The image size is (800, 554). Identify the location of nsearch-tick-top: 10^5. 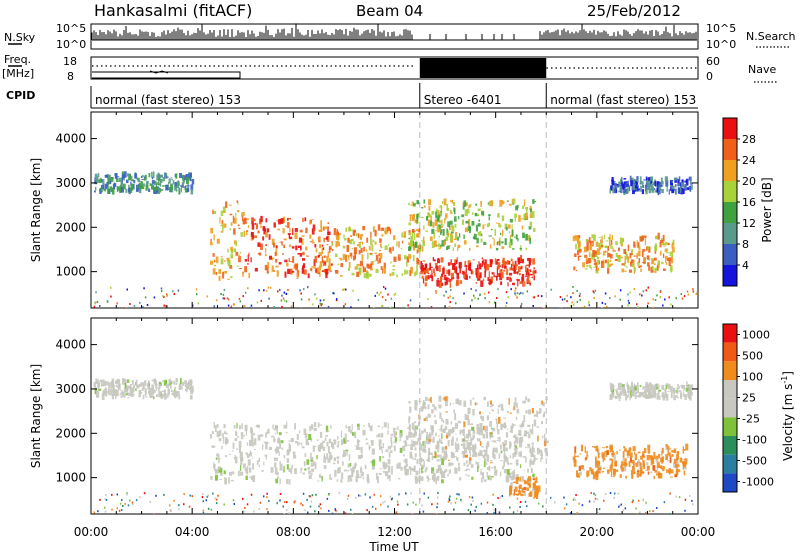
(721, 28).